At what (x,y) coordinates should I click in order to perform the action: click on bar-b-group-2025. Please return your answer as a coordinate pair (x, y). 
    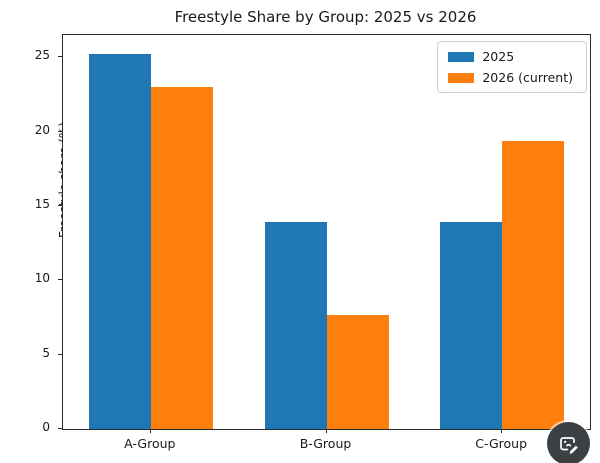
    Looking at the image, I should click on (295, 325).